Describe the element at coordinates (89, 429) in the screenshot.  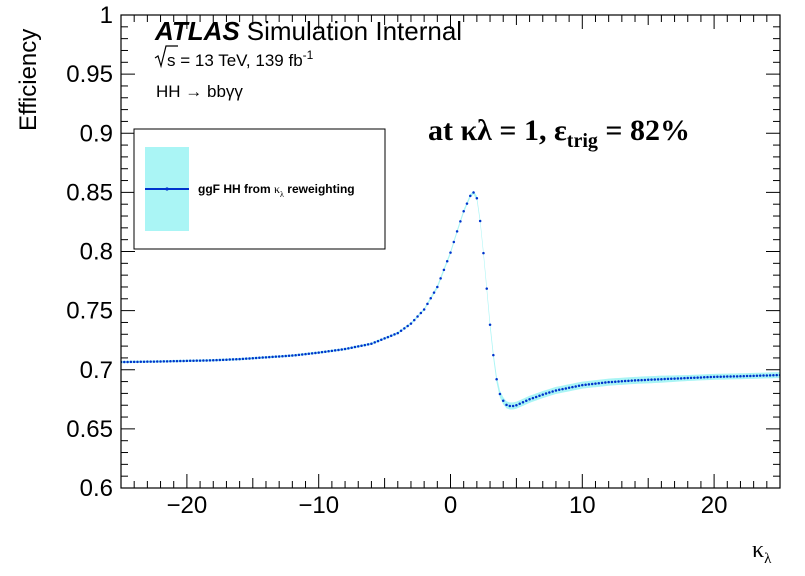
I see `y-tick-label: 0.65` at that location.